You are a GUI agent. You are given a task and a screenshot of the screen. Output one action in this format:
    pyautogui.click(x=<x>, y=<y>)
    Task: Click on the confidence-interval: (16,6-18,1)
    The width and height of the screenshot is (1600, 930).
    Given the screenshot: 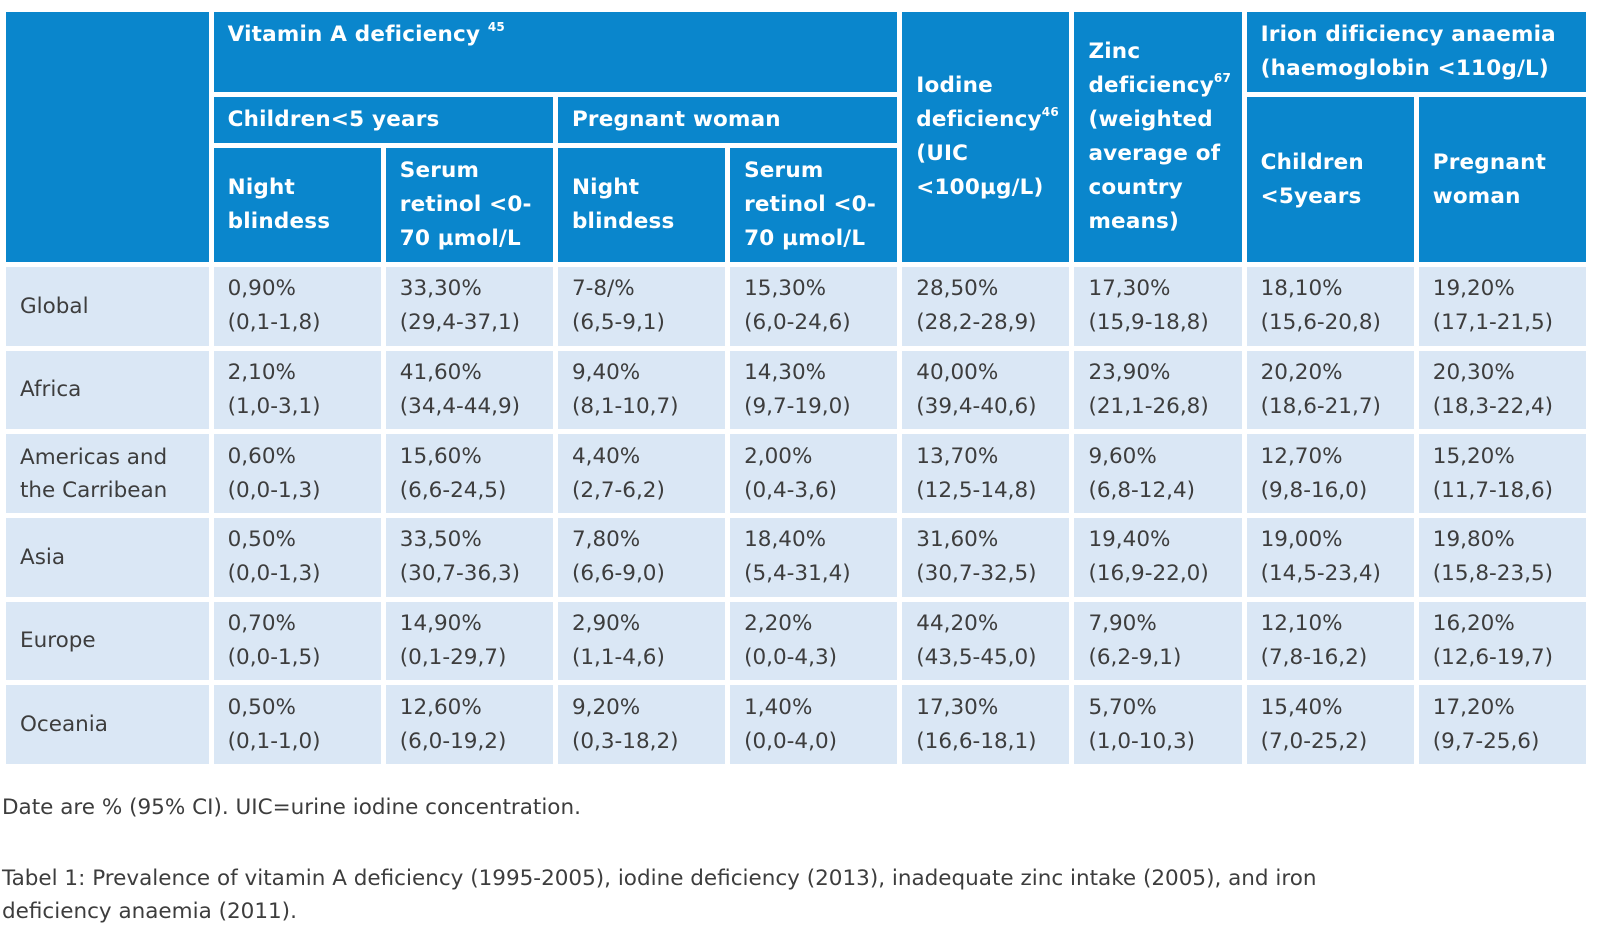 What is the action you would take?
    pyautogui.click(x=976, y=741)
    